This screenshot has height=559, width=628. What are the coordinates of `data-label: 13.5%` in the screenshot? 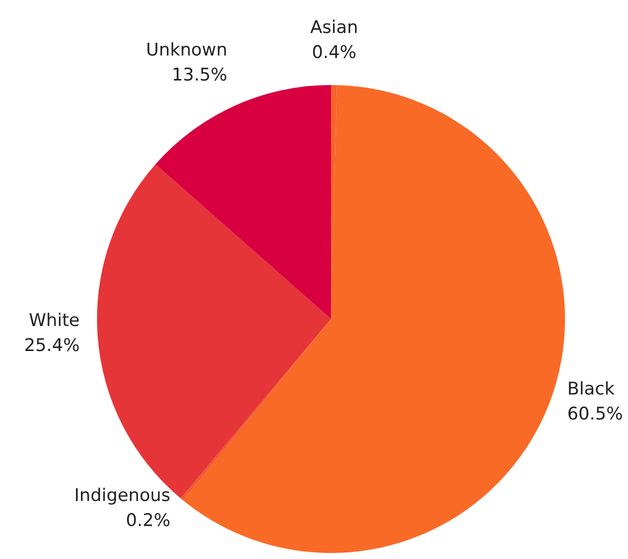 It's located at (200, 75).